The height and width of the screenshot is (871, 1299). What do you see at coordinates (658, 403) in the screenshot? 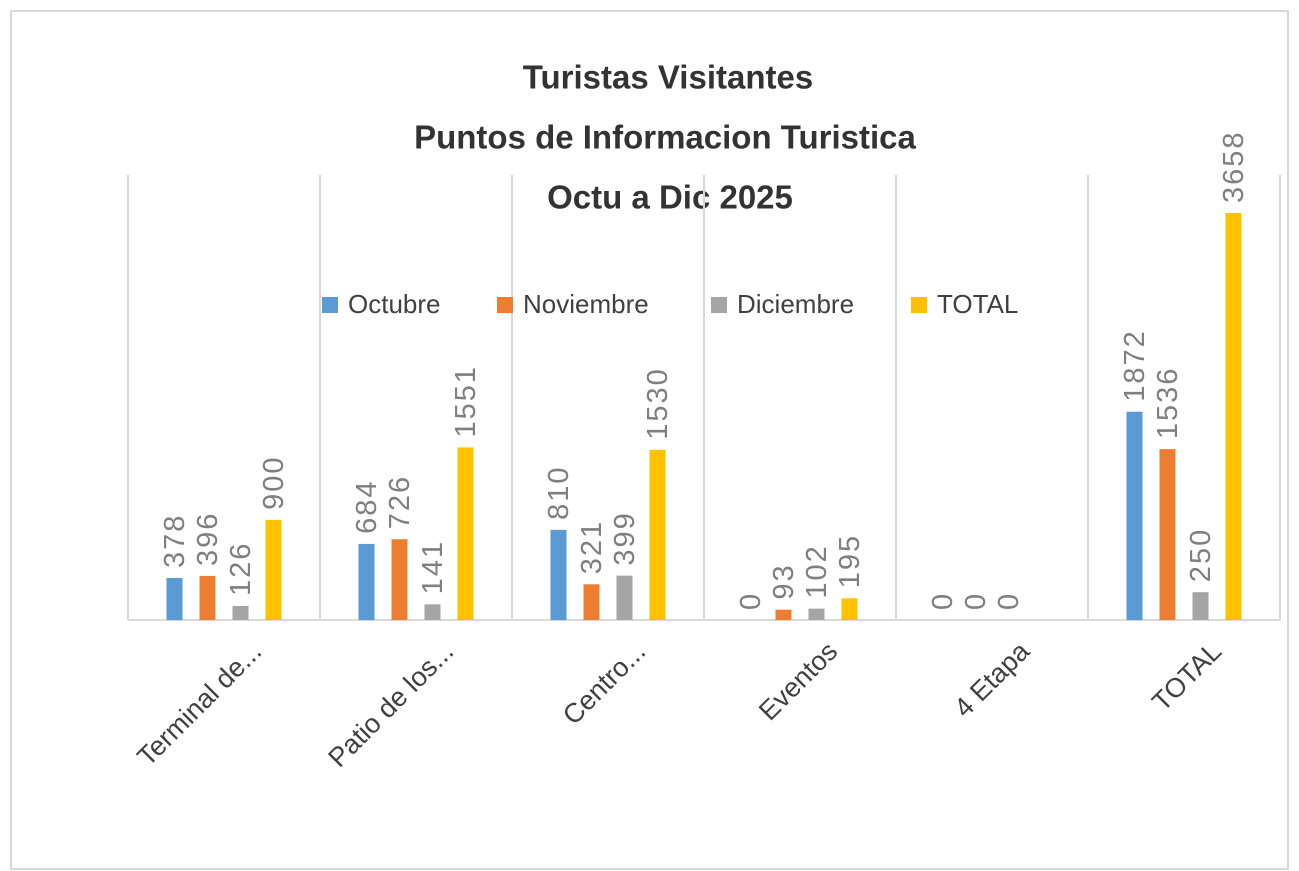
I see `data-label: 1530` at bounding box center [658, 403].